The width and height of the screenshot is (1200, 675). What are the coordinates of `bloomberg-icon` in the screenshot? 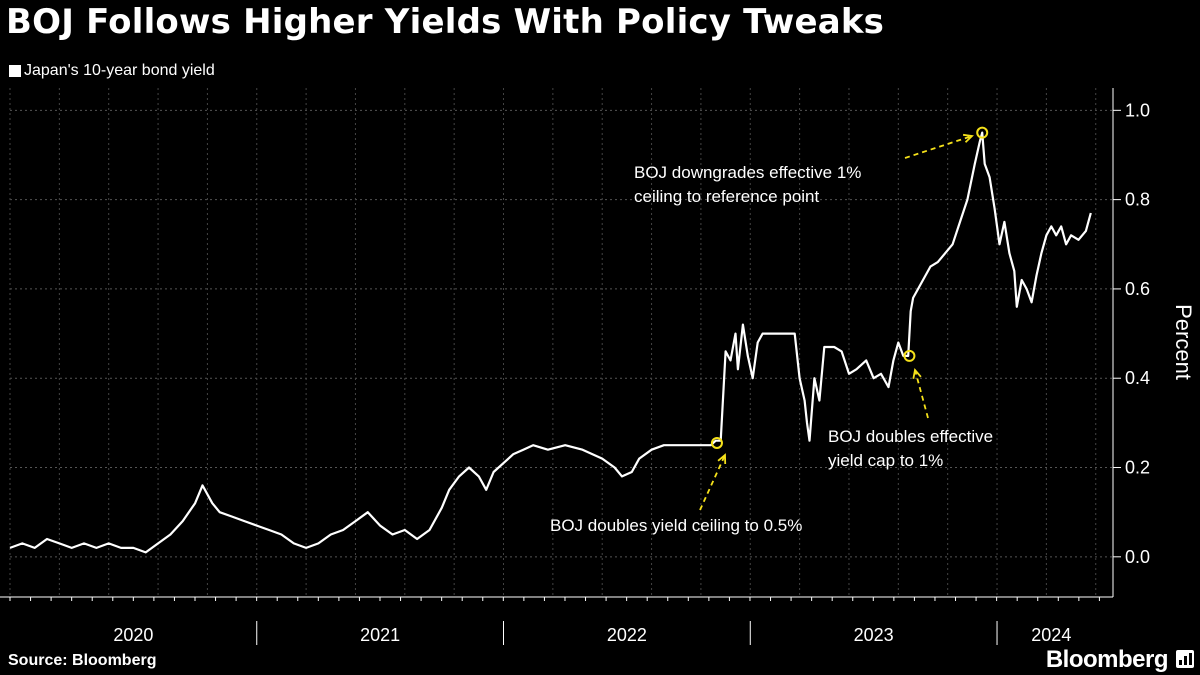 It's located at (1185, 659).